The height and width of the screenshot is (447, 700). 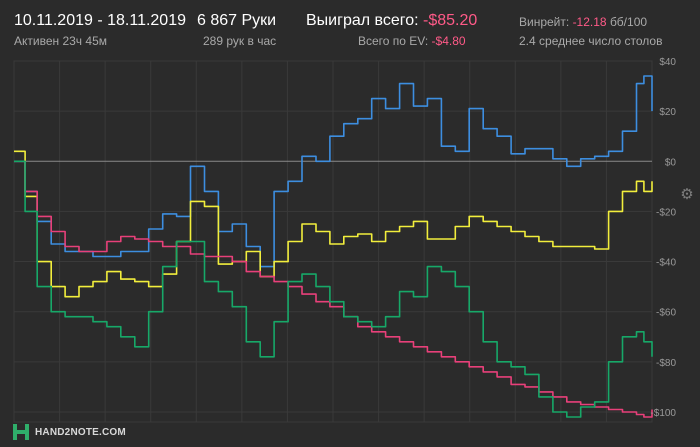 What do you see at coordinates (666, 313) in the screenshot?
I see `y-tick-label: -$60` at bounding box center [666, 313].